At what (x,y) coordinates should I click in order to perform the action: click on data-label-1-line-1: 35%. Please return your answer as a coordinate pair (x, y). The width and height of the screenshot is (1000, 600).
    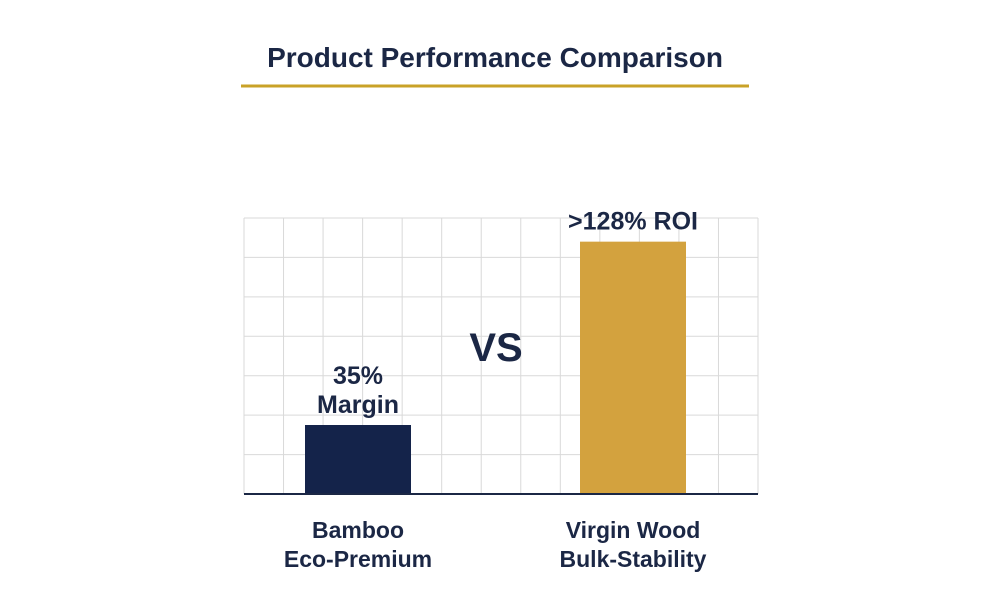
    Looking at the image, I should click on (358, 376).